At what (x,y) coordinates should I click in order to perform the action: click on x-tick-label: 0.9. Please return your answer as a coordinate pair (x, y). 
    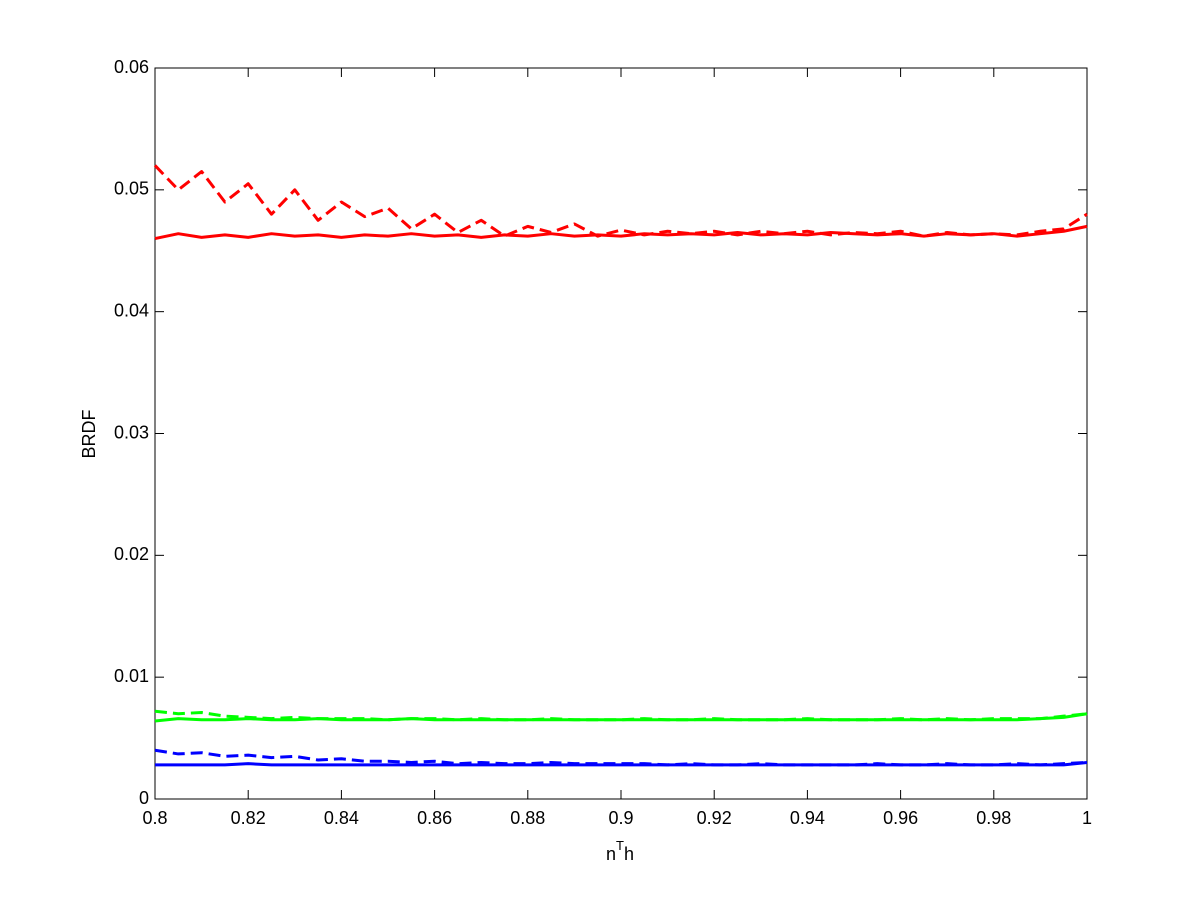
    Looking at the image, I should click on (620, 818).